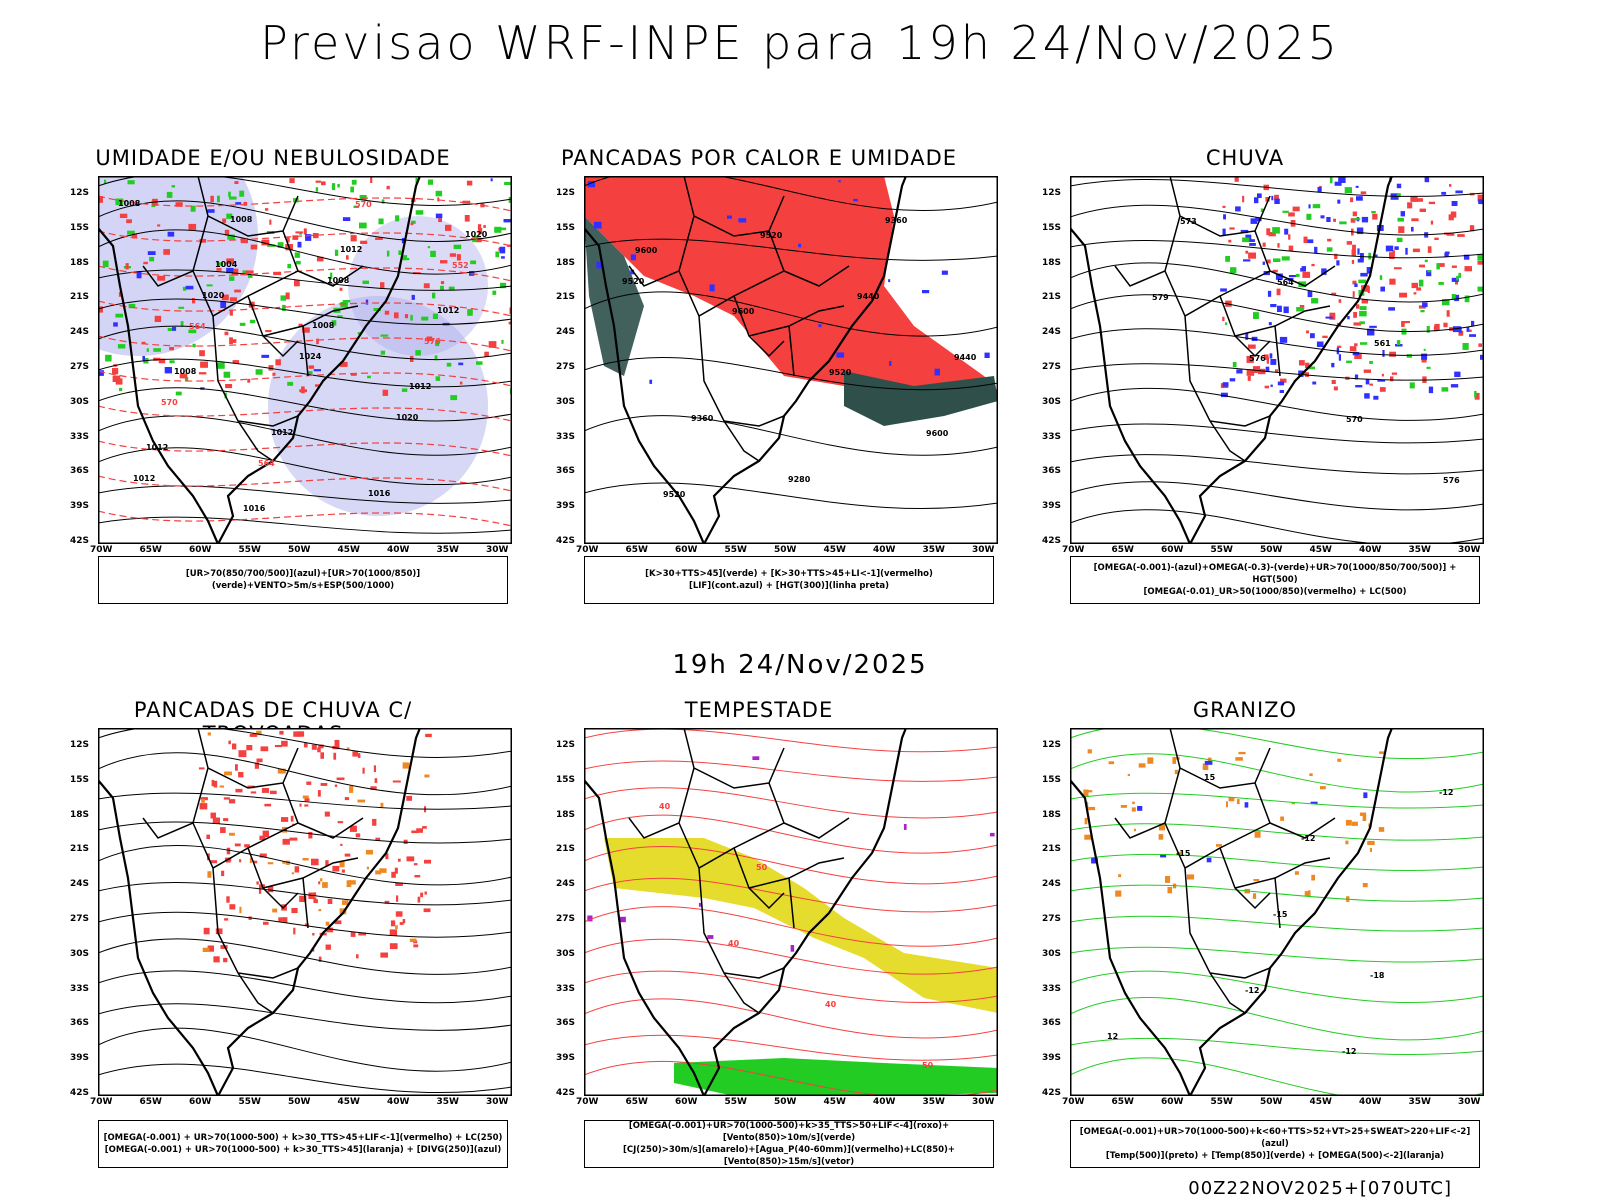 Image resolution: width=1600 pixels, height=1200 pixels. Describe the element at coordinates (937, 433) in the screenshot. I see `contour-label: 9600` at that location.